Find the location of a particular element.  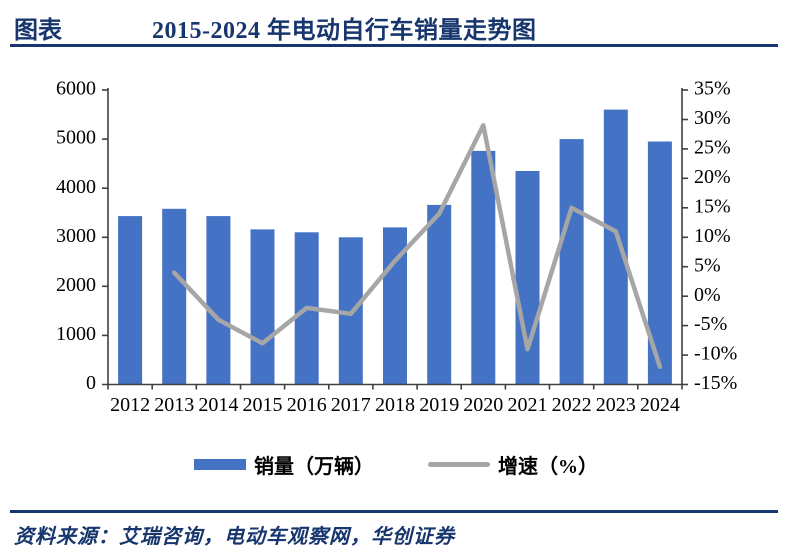

left-axis-tick-label: 4000 is located at coordinates (76, 187).